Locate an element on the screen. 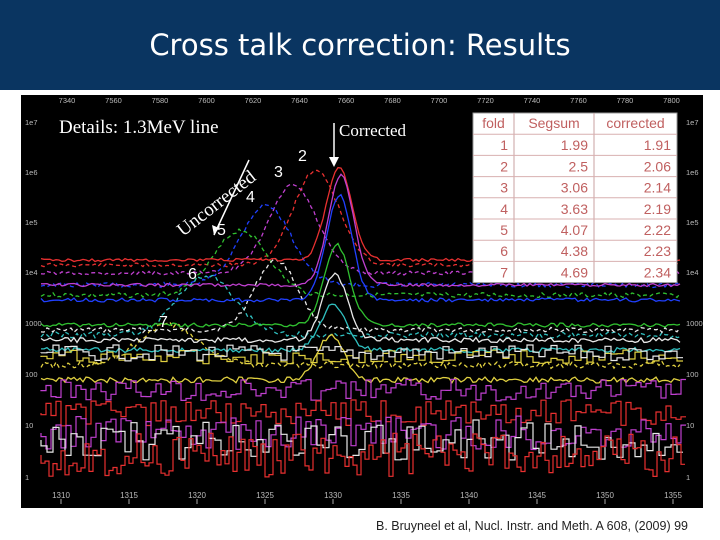 This screenshot has width=720, height=540. corrected-fold6-curve is located at coordinates (361, 328).